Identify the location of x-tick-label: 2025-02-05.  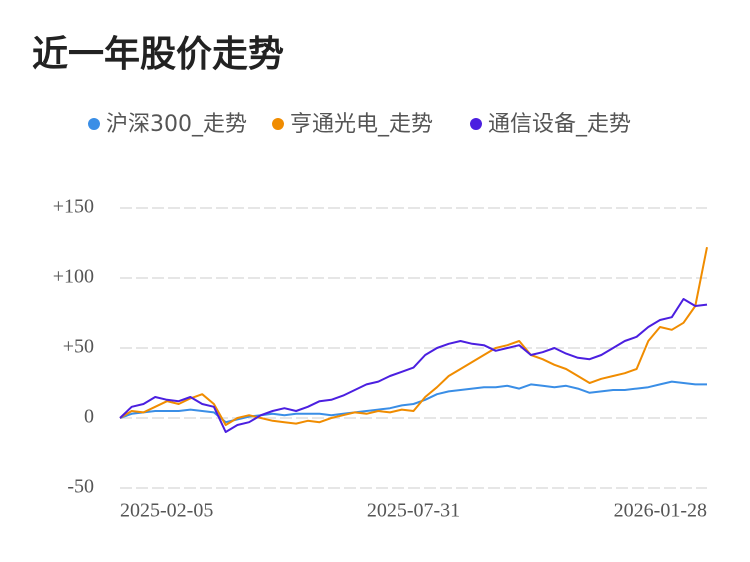
(166, 511).